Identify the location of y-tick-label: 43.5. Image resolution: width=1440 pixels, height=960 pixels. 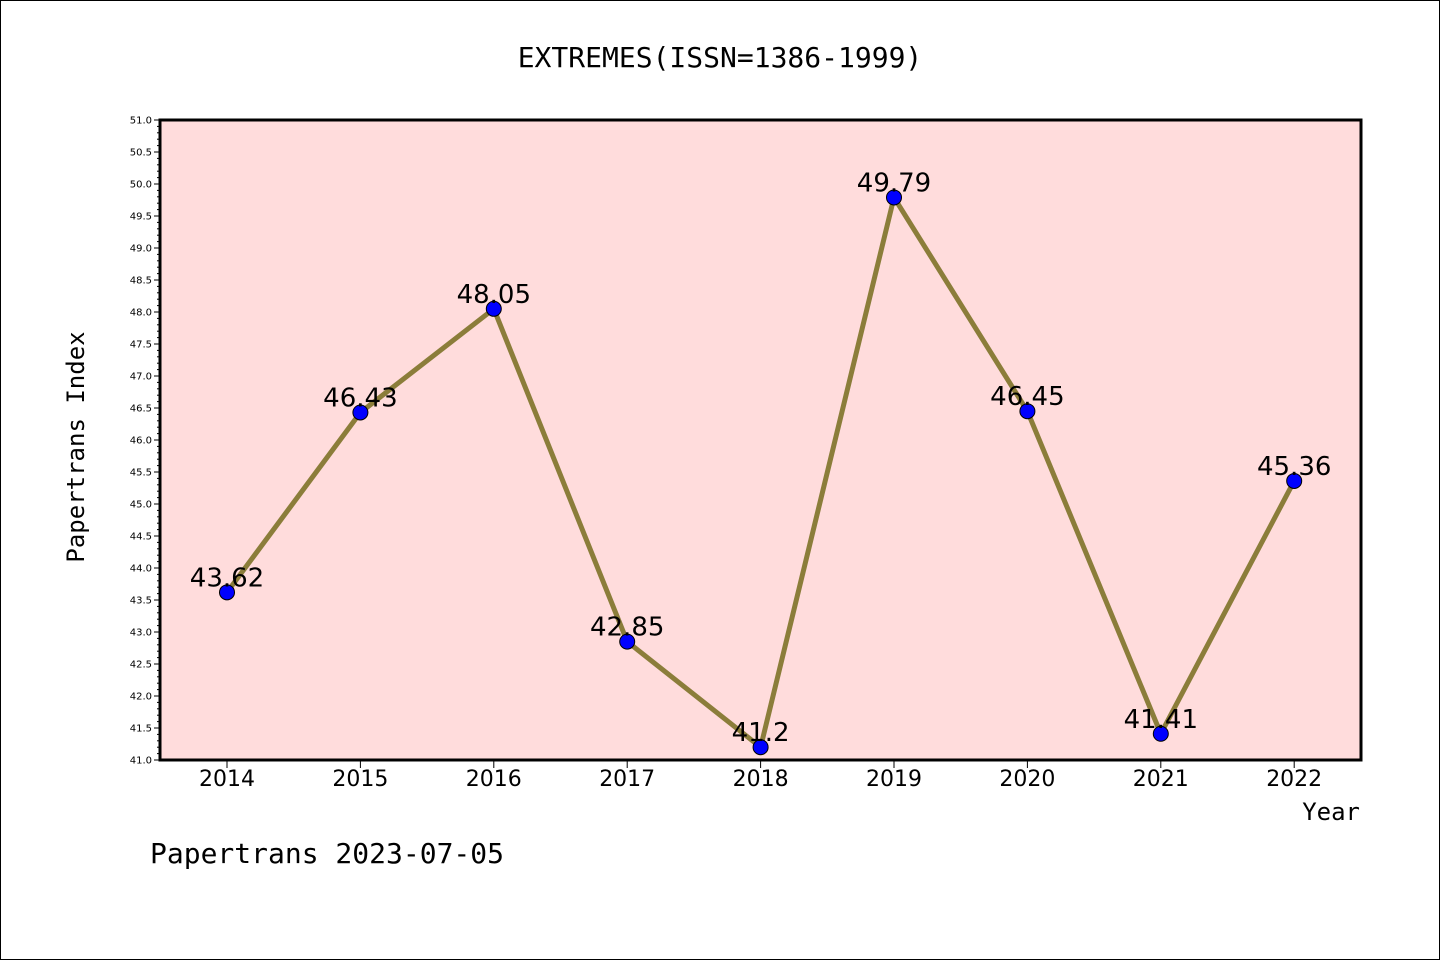
(141, 601).